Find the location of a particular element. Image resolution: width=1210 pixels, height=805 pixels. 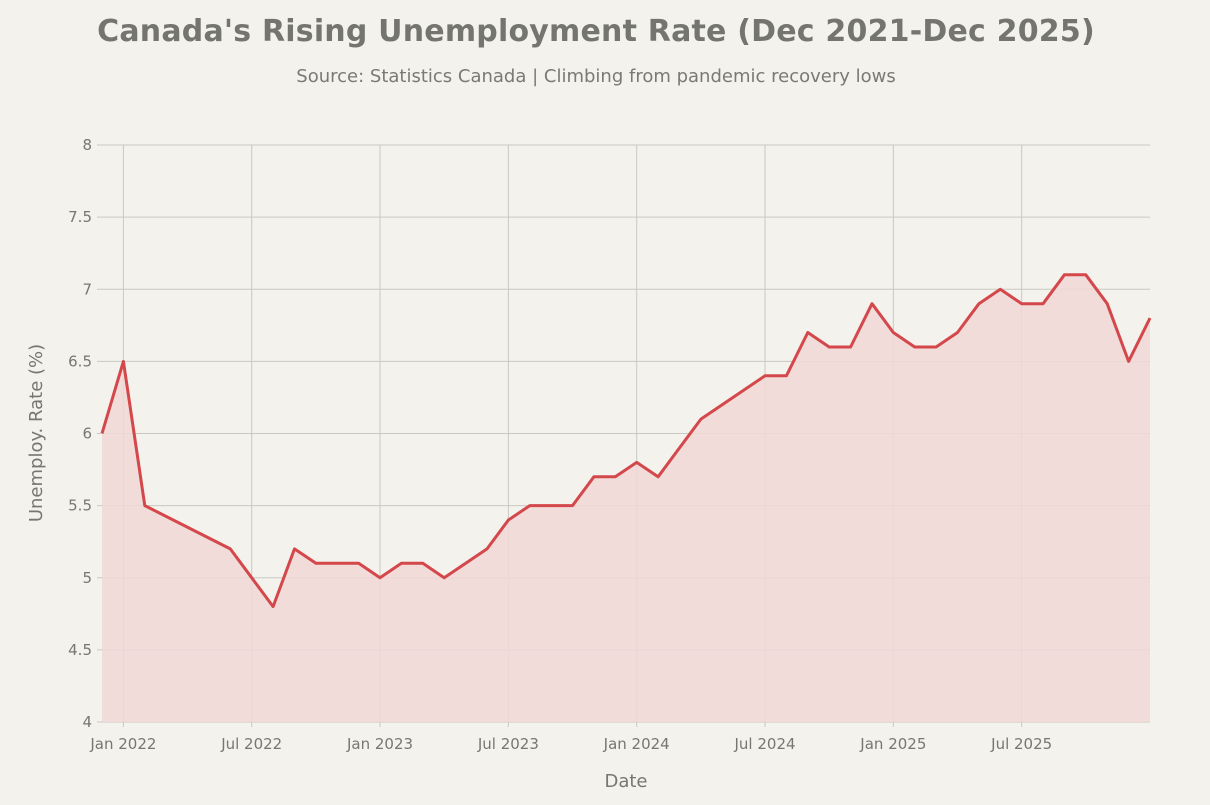

y-tick-label: 4.5 is located at coordinates (80, 650).